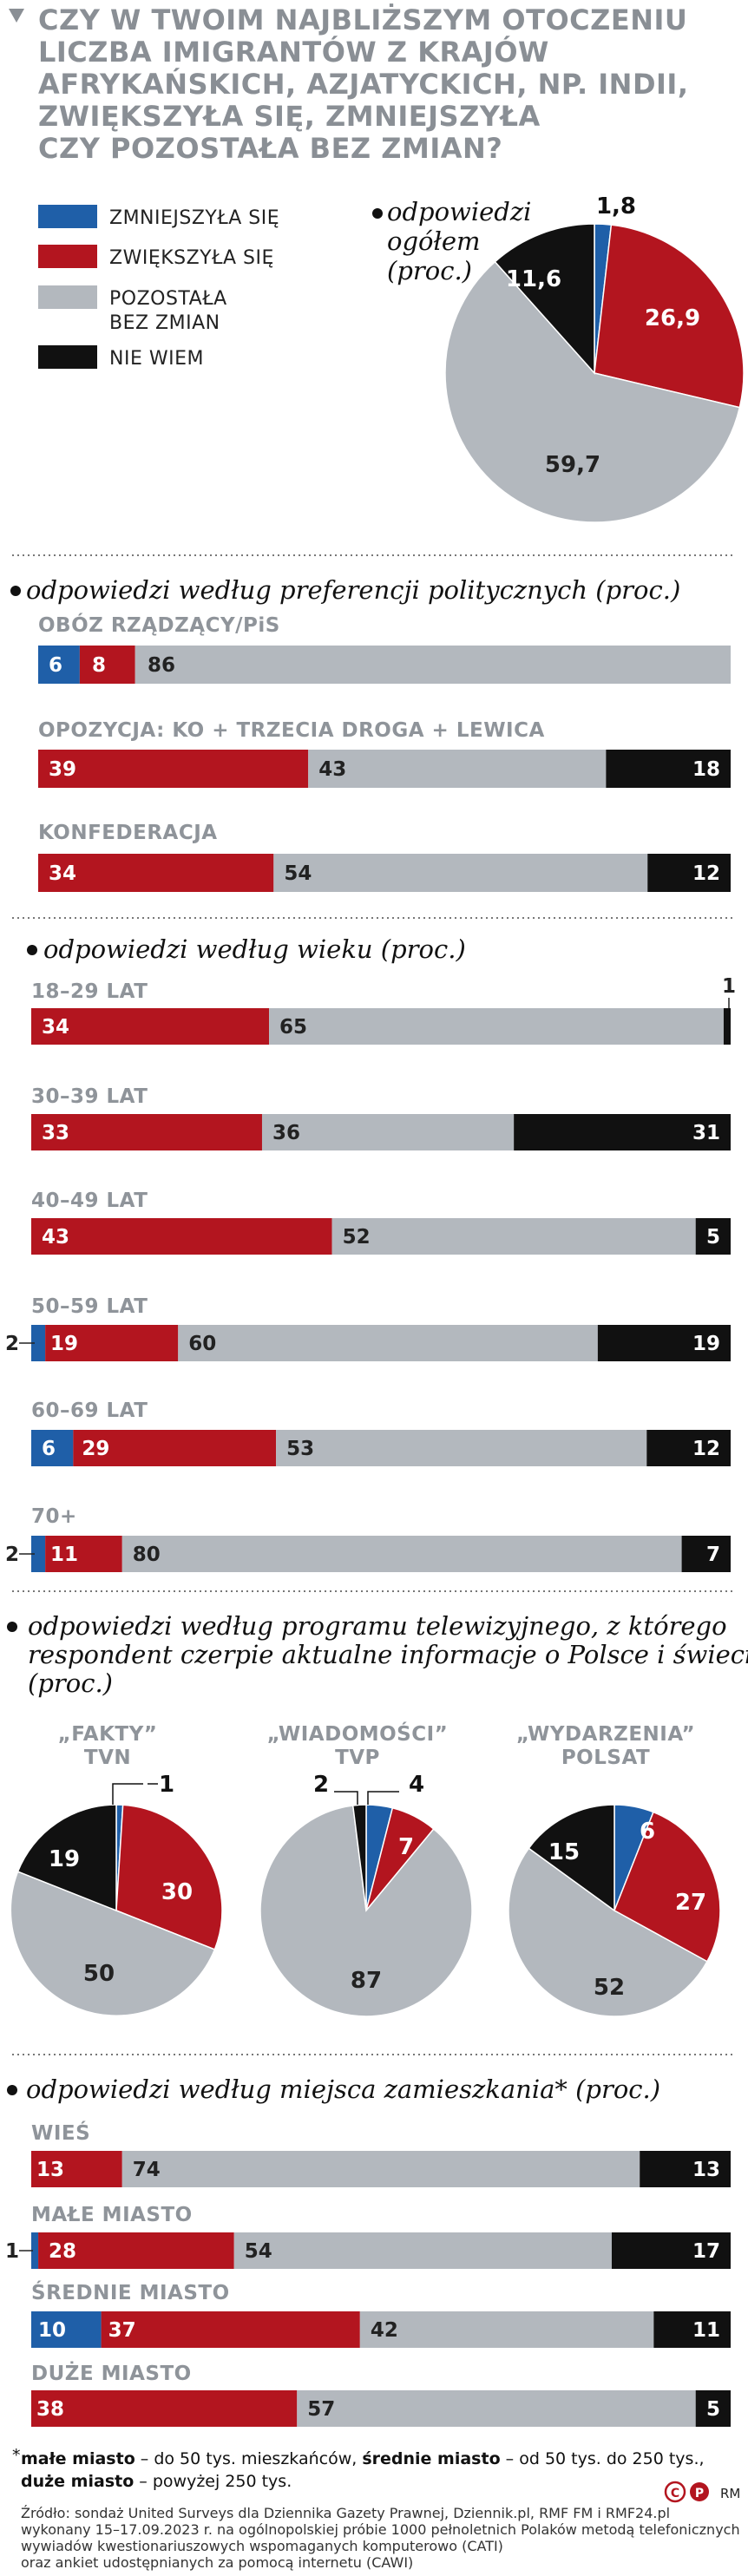  Describe the element at coordinates (706, 769) in the screenshot. I see `political-bar-1-value-nie_wiem: 18` at that location.